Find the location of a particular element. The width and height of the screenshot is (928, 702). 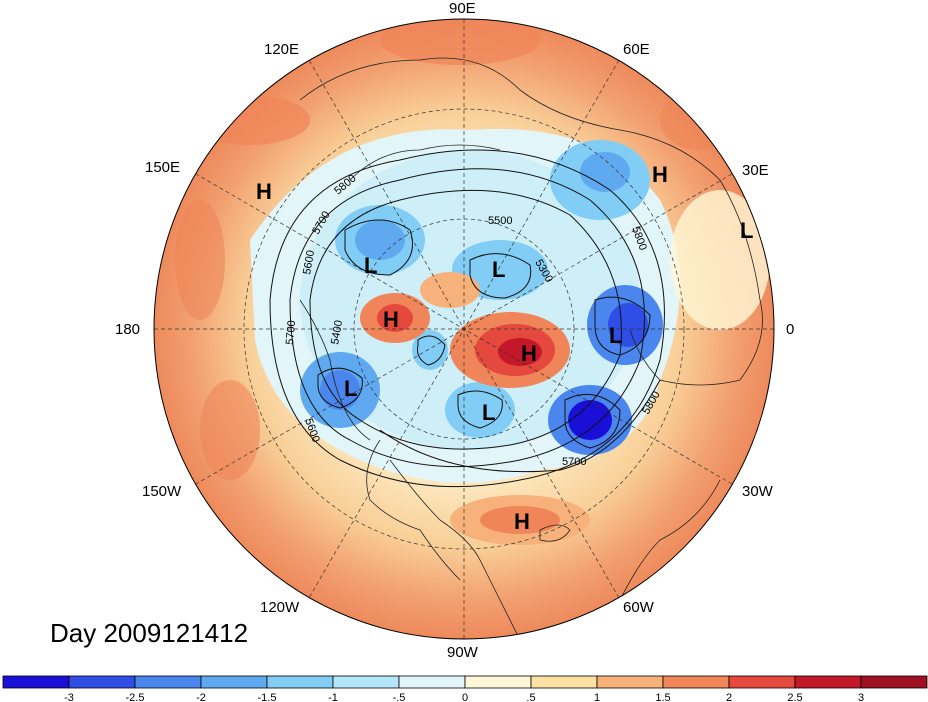

colorbar-tick-label: .5 is located at coordinates (530, 697).